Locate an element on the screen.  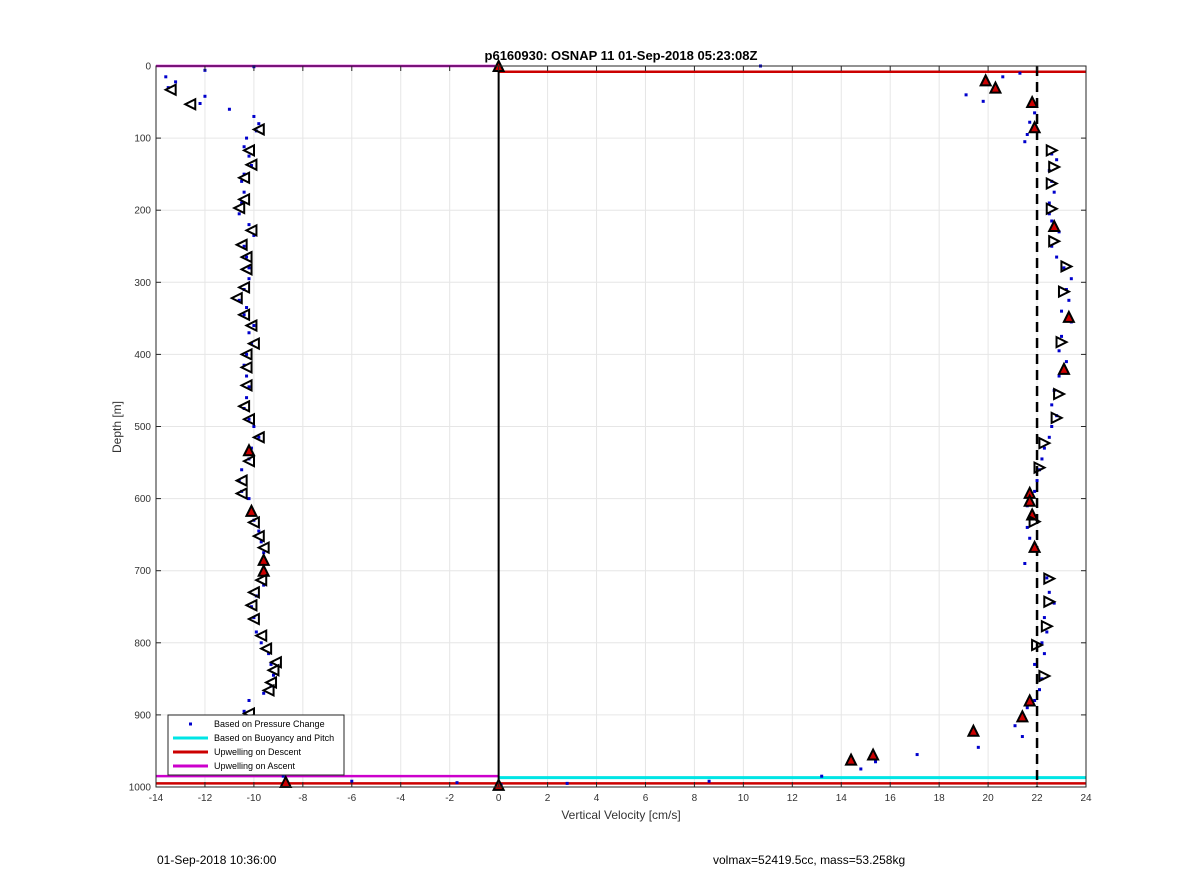
y-tick-label: 700 is located at coordinates (142, 571).